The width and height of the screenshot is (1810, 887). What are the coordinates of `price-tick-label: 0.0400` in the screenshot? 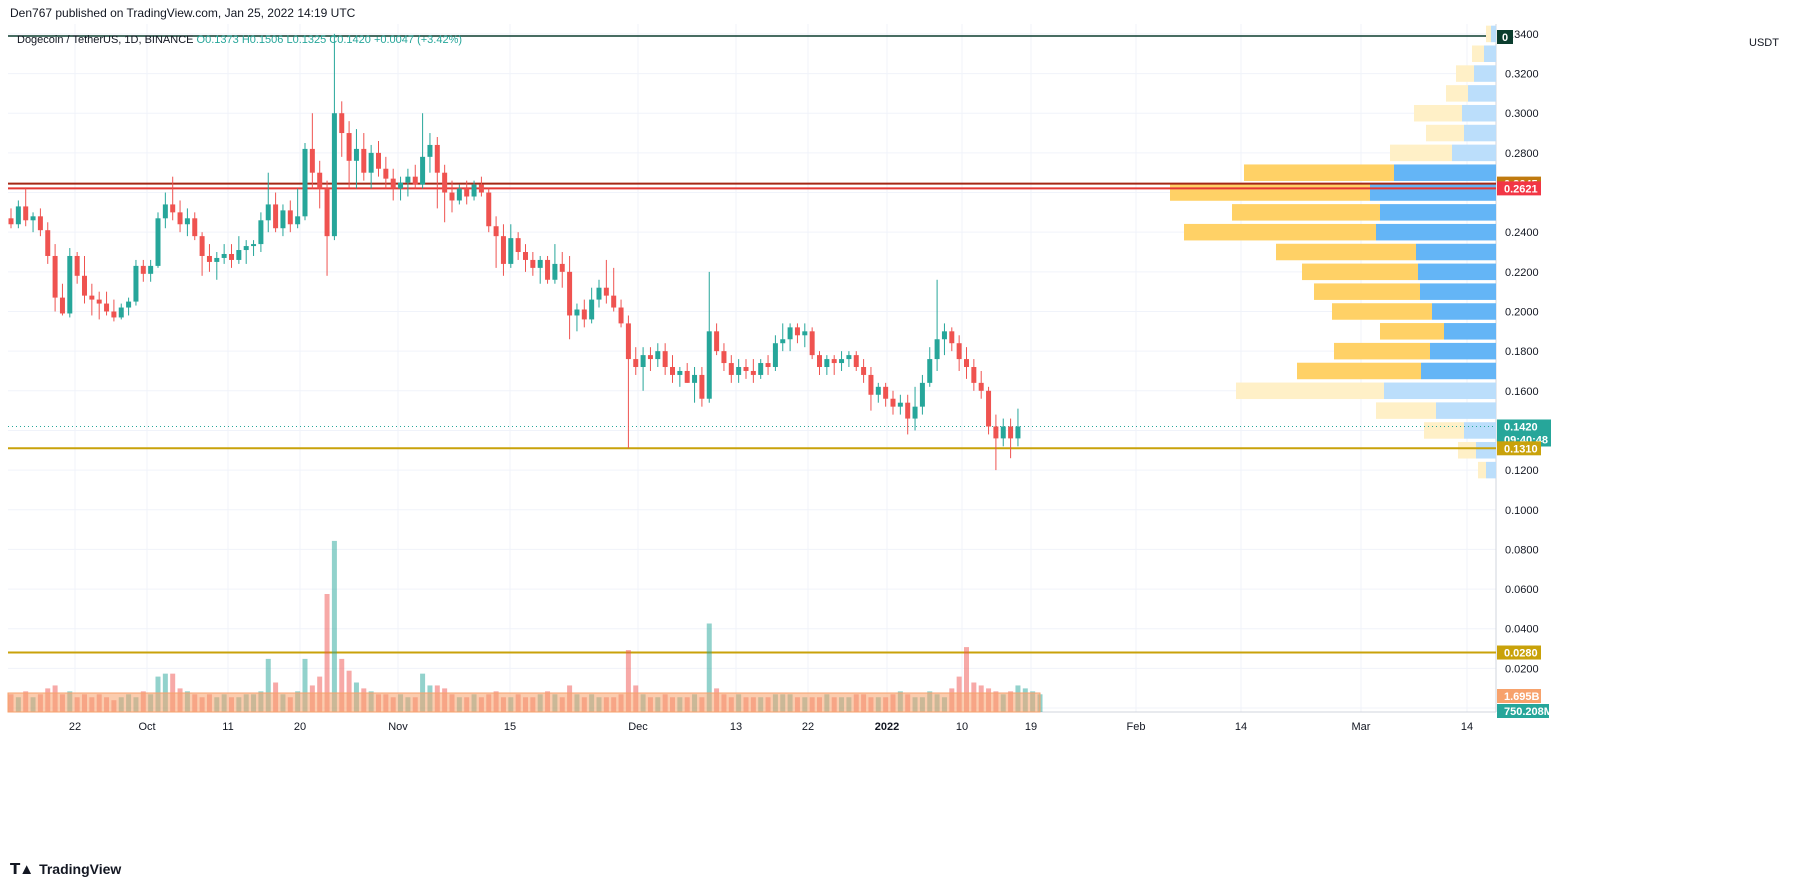 It's located at (1522, 630).